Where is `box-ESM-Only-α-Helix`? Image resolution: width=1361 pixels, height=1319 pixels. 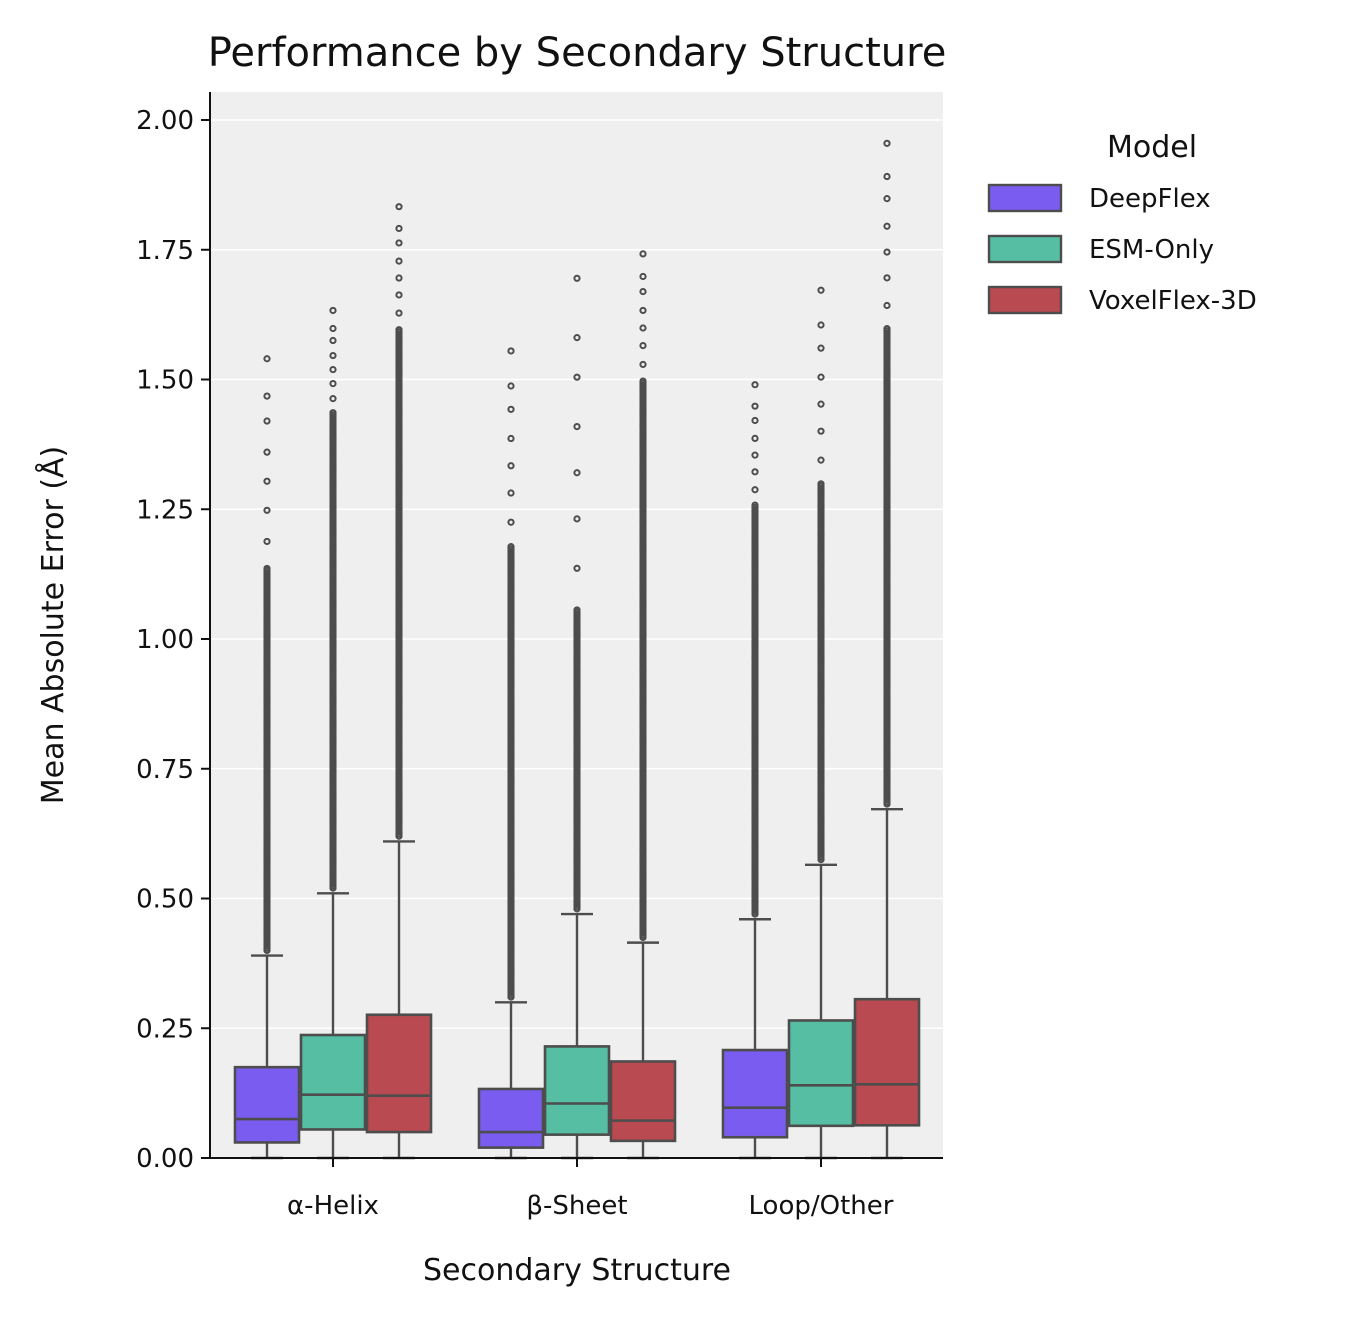
box-ESM-Only-α-Helix is located at coordinates (333, 733).